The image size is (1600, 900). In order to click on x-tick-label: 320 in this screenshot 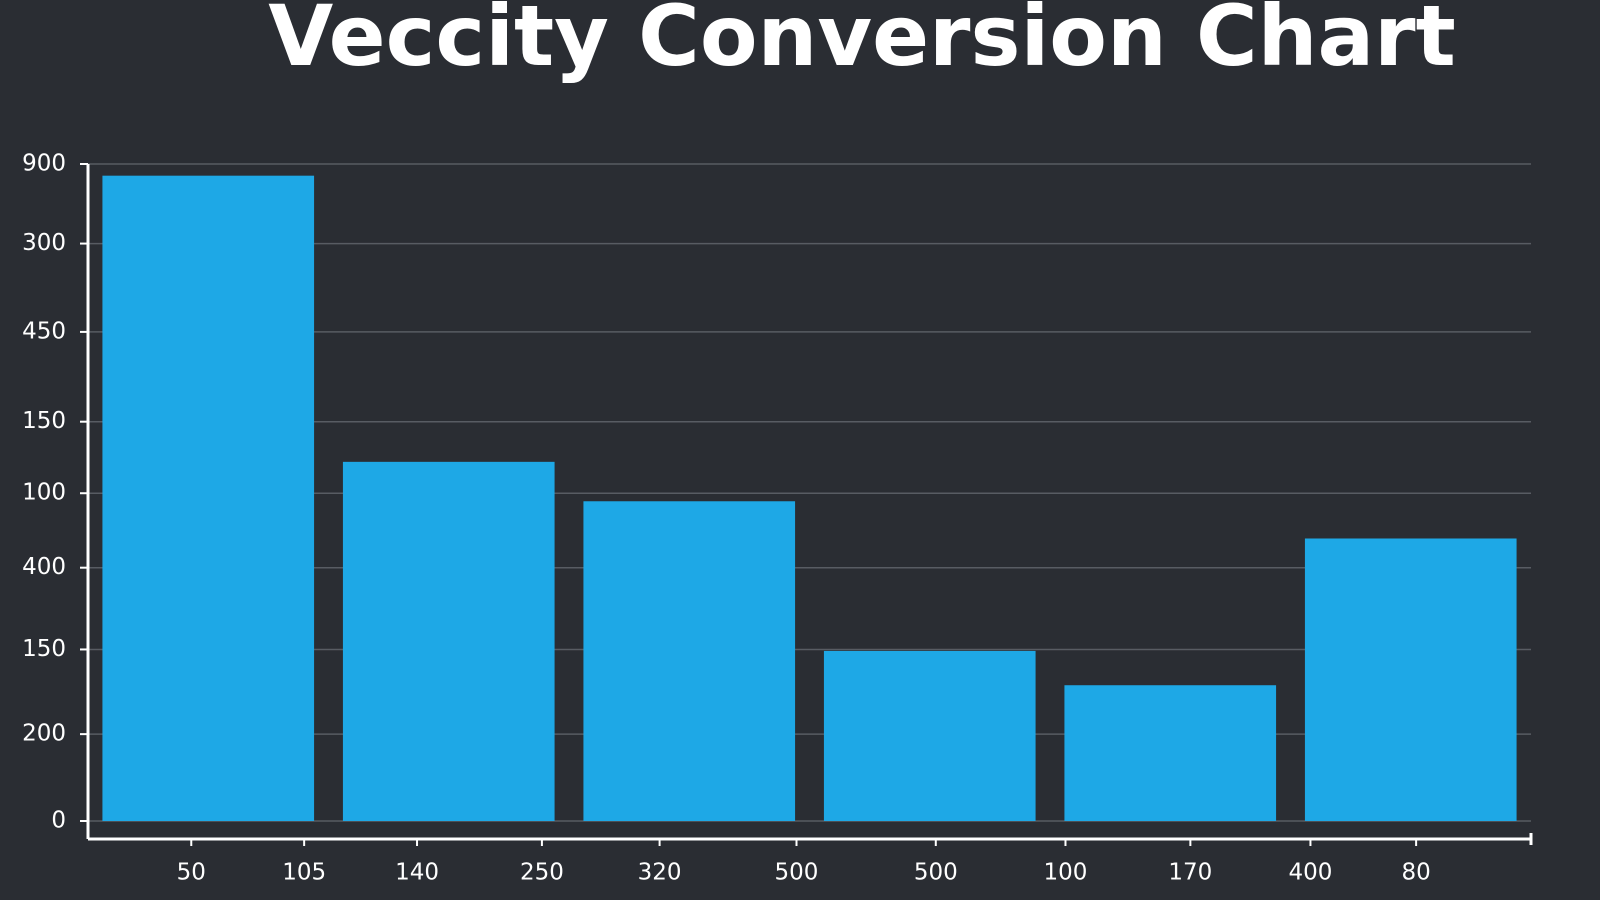, I will do `click(660, 873)`.